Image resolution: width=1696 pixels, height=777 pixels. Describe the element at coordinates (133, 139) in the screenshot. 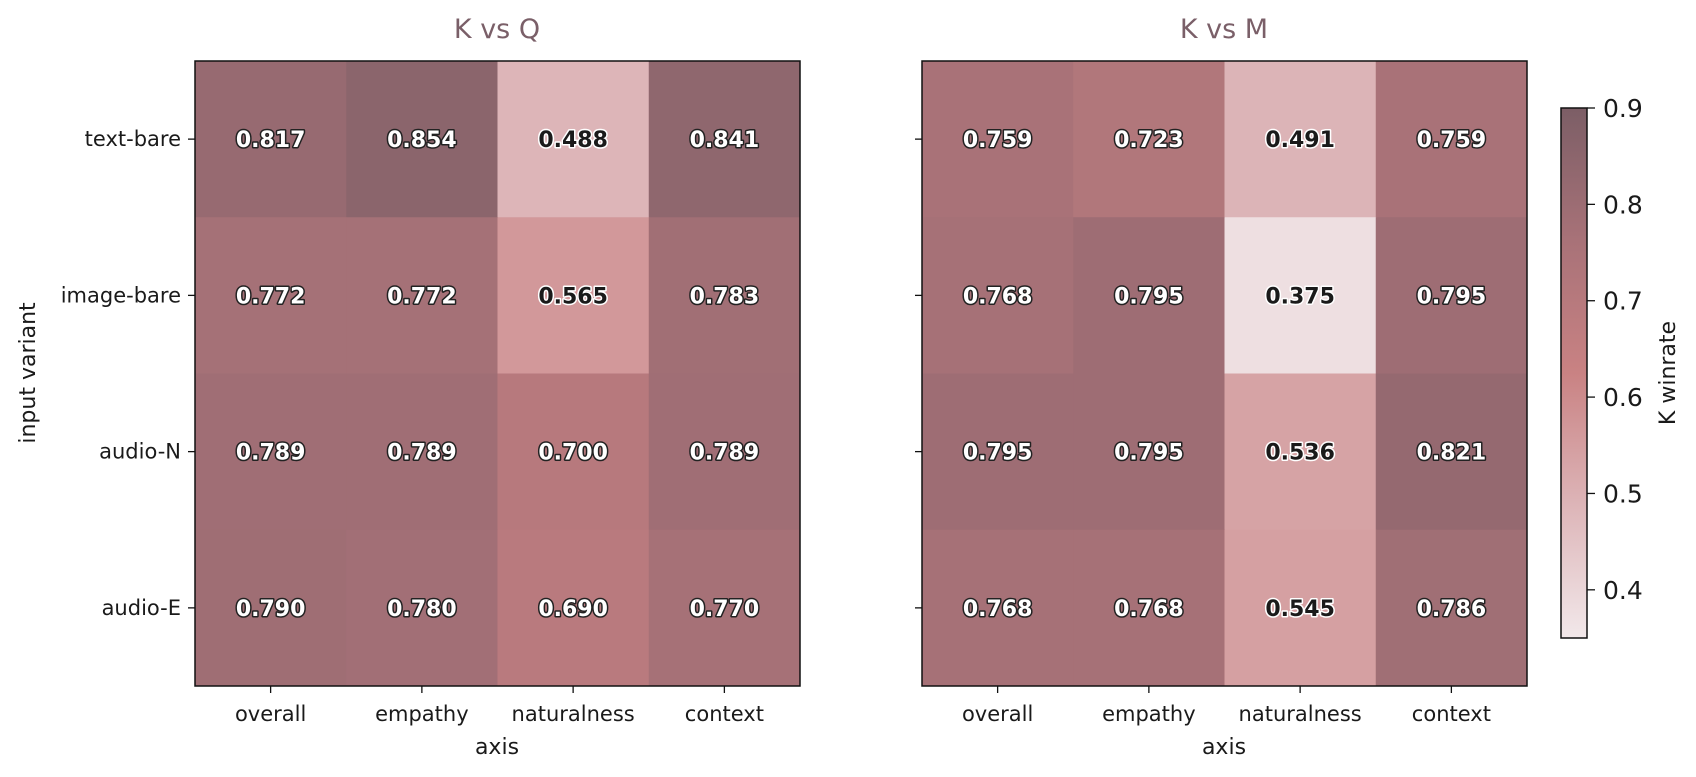

I see `y-tick-label: text-bare` at that location.